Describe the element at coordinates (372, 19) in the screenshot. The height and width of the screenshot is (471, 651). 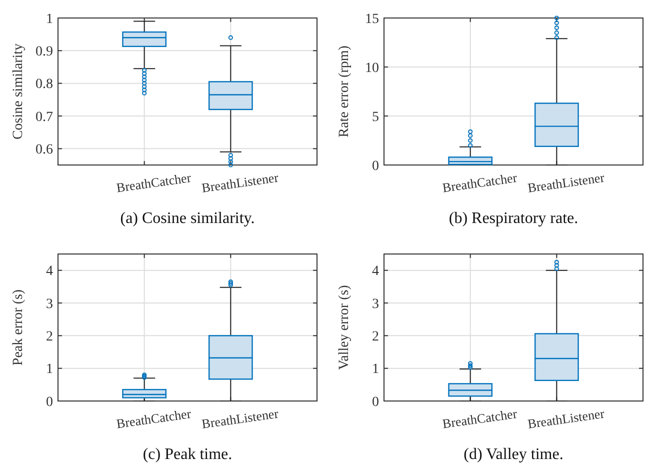
I see `y-tick-label: 15` at that location.